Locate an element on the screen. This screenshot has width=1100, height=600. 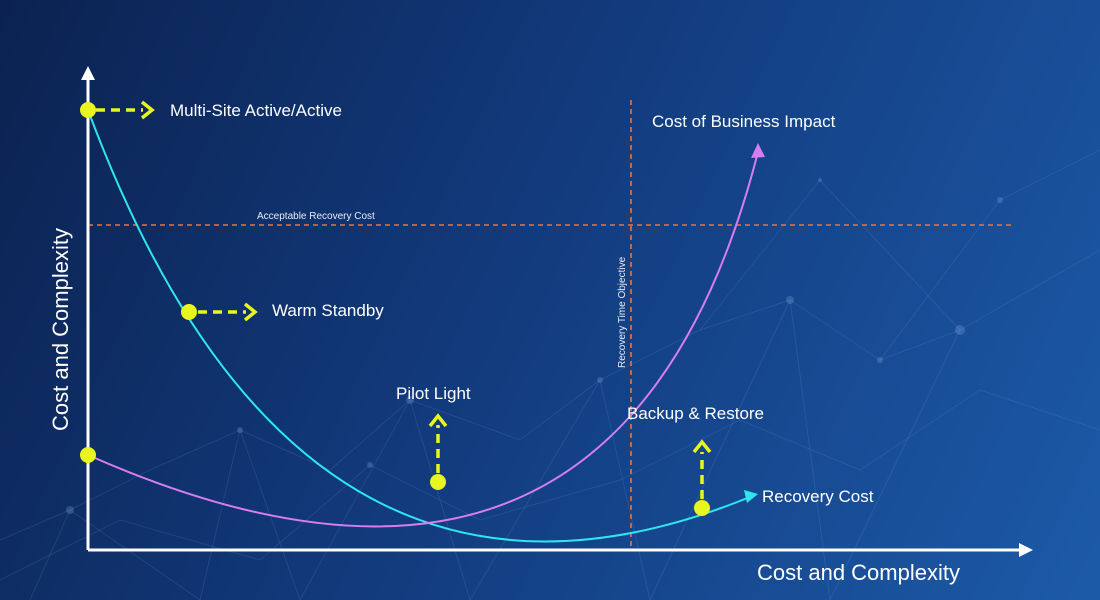
y-axis-label: Cost and Complexity is located at coordinates (60, 329).